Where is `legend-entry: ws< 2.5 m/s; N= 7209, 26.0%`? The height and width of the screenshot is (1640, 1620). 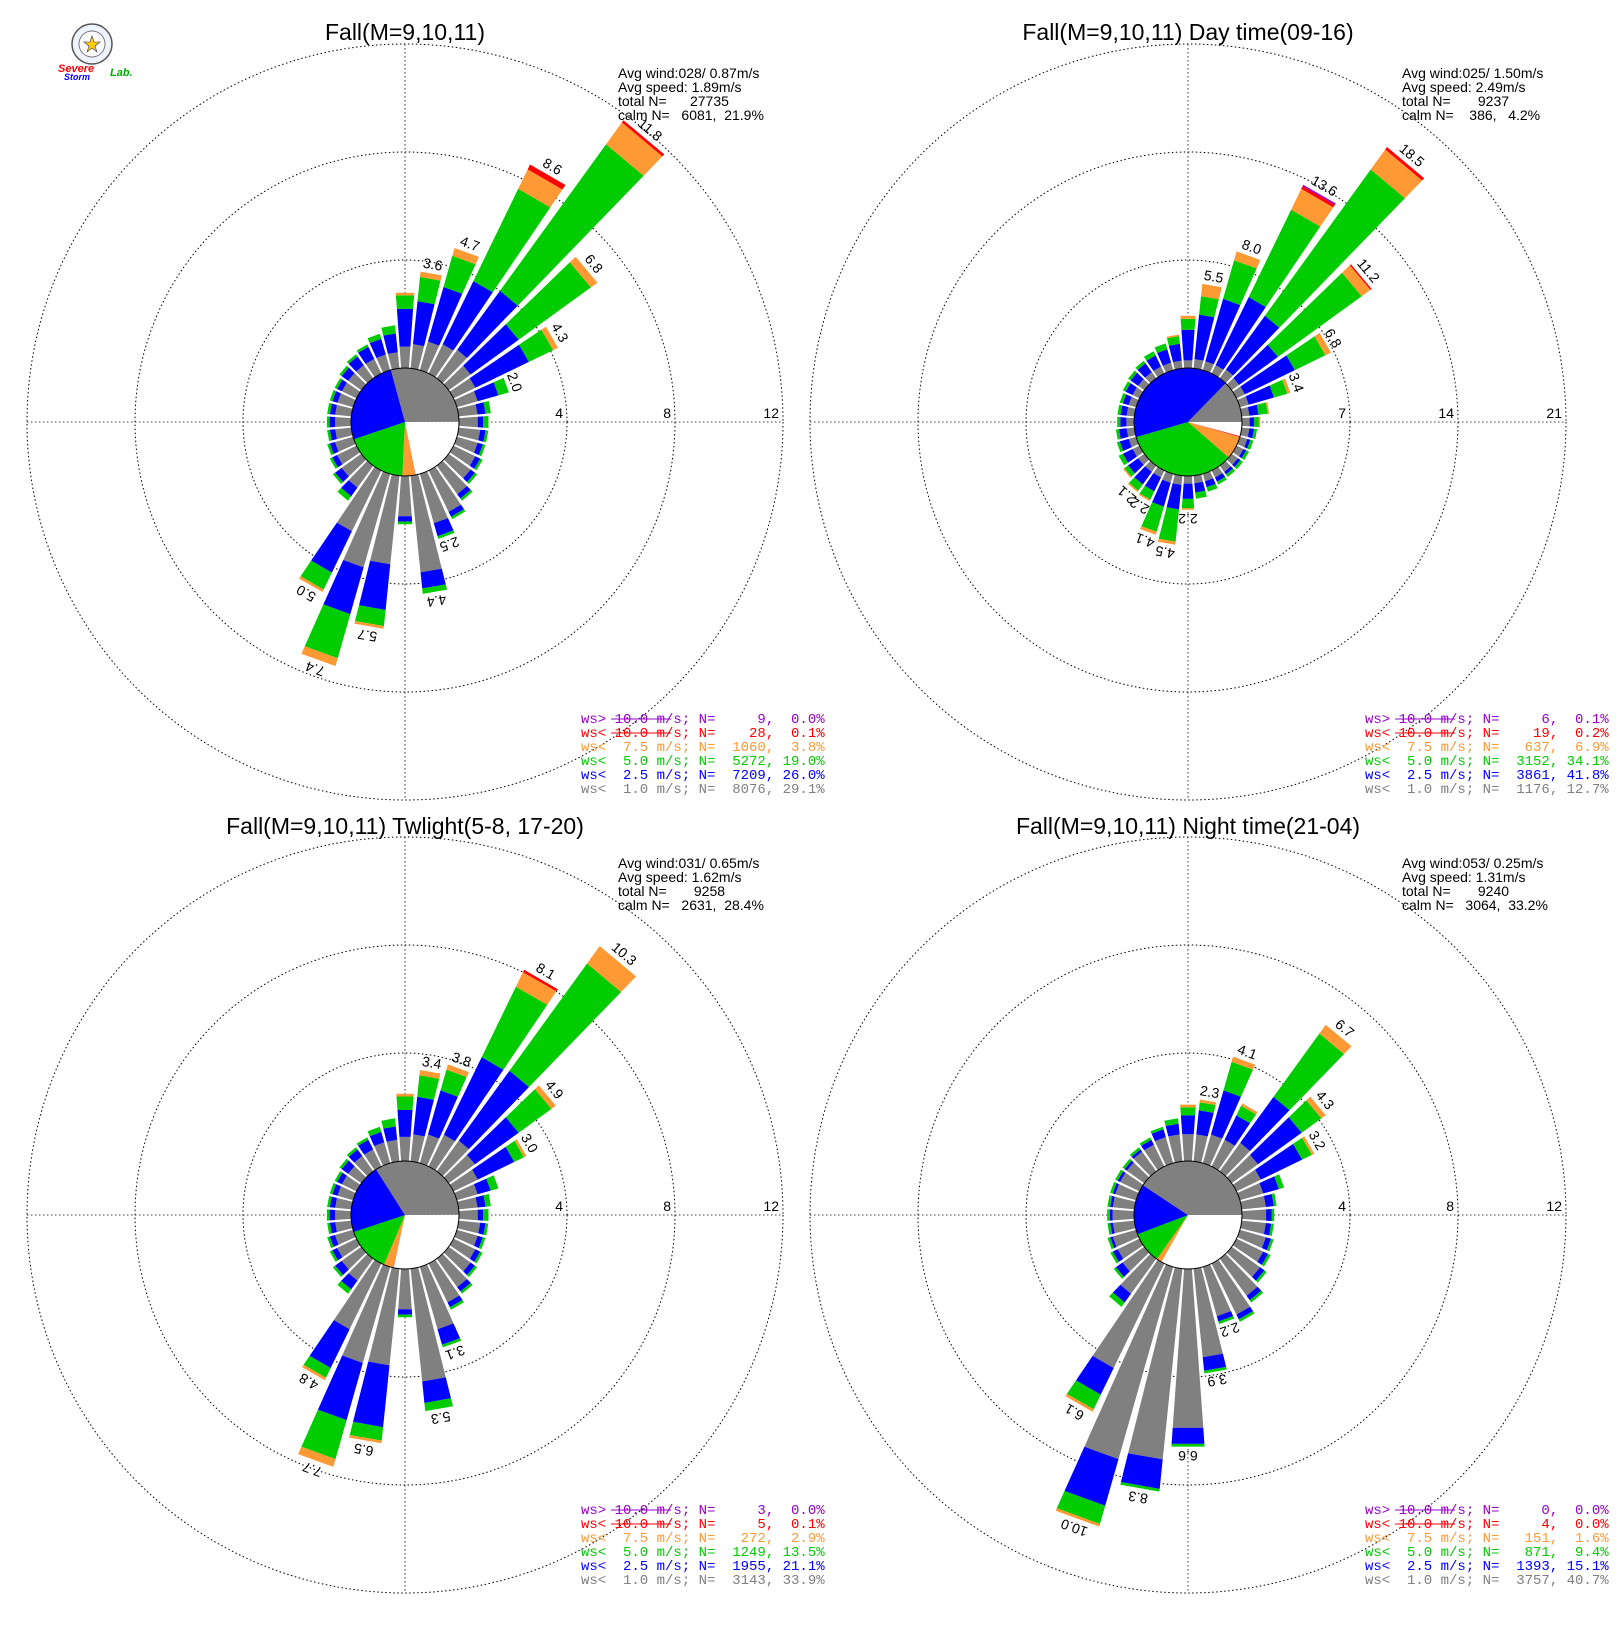 legend-entry: ws< 2.5 m/s; N= 7209, 26.0% is located at coordinates (703, 776).